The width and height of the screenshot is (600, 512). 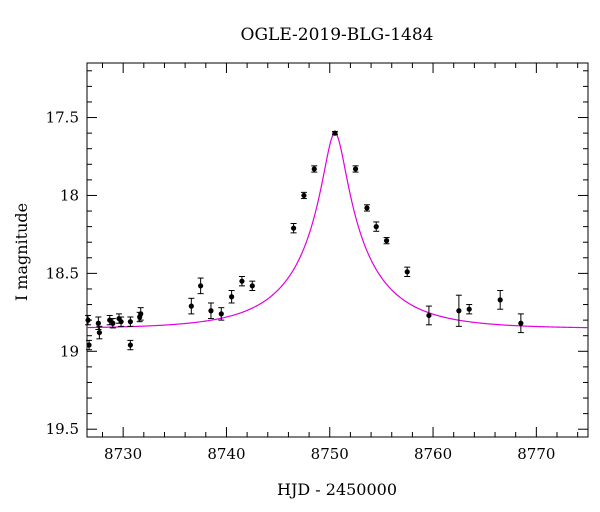 I want to click on y-tick-label: 18, so click(x=69, y=195).